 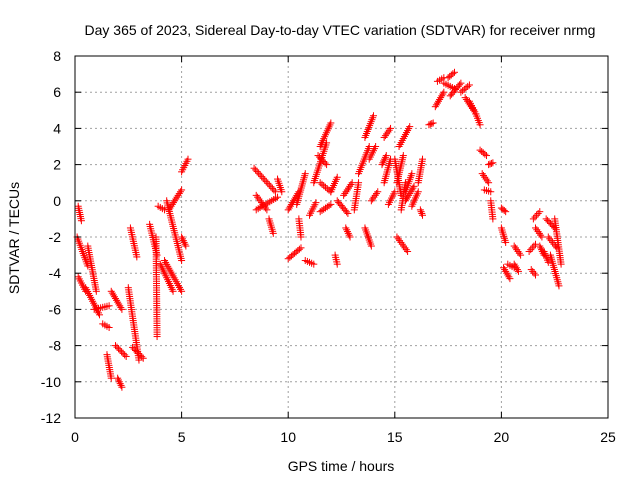 What do you see at coordinates (502, 437) in the screenshot?
I see `x-tick-label: 20` at bounding box center [502, 437].